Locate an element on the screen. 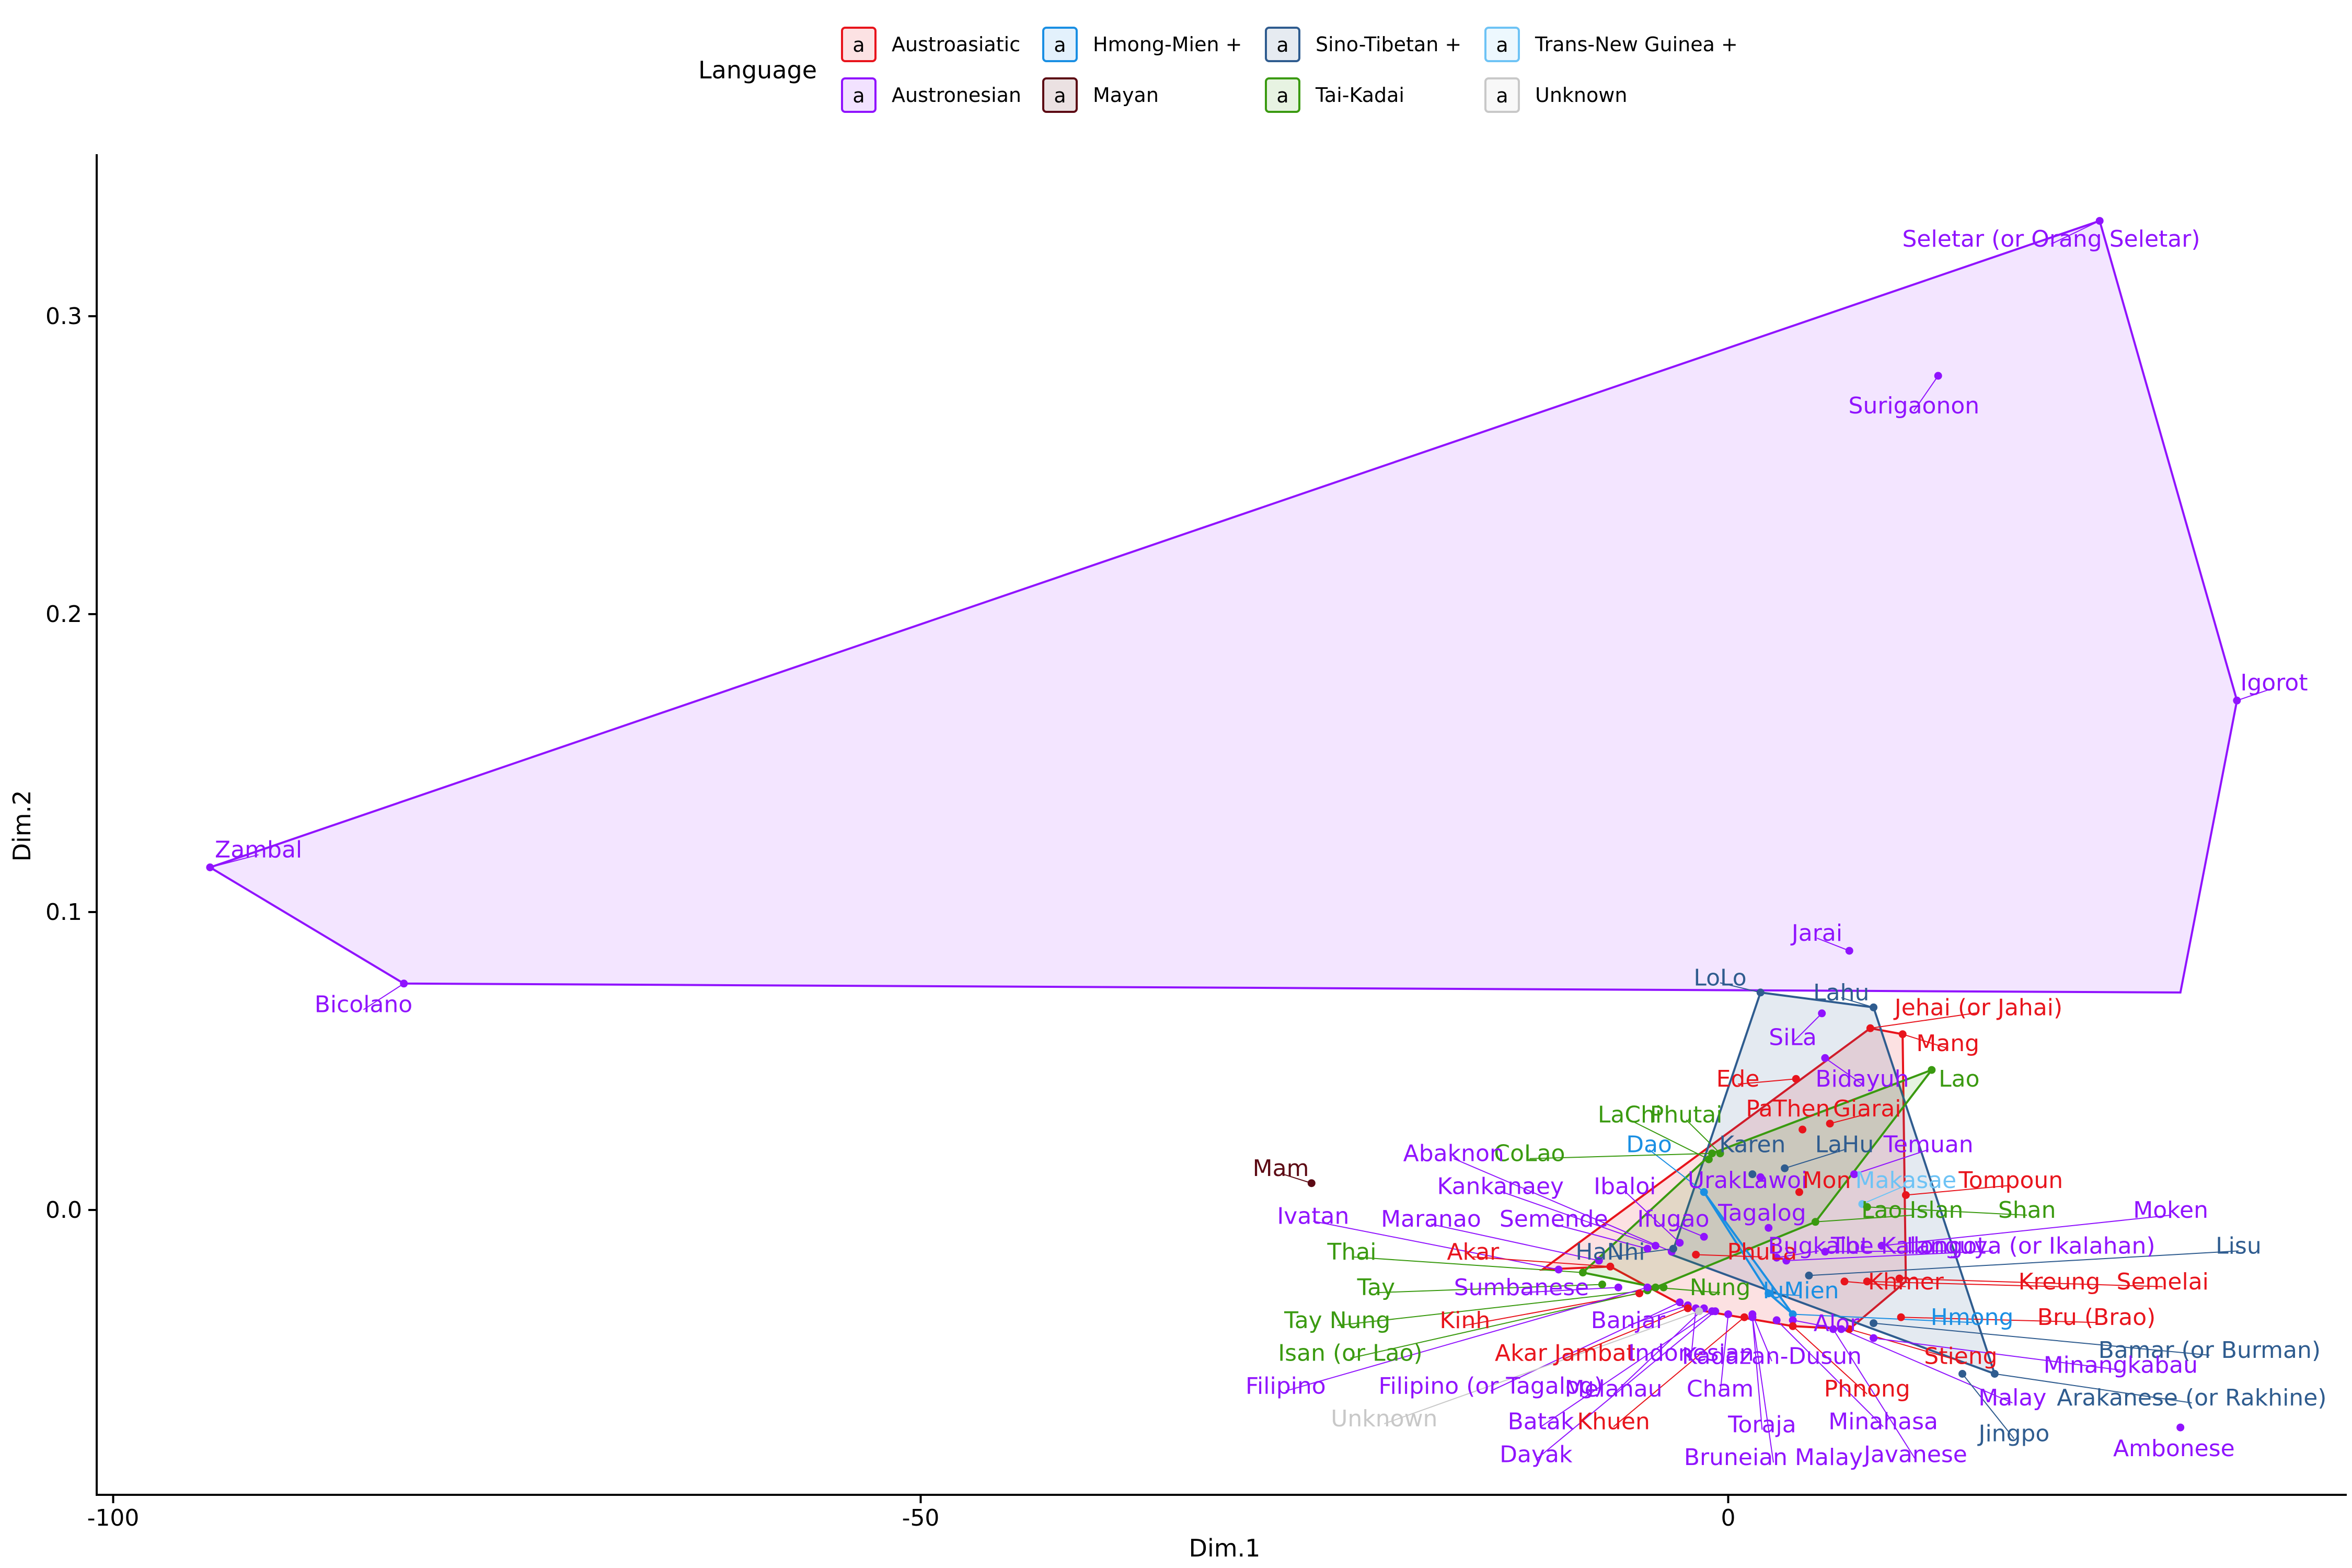  point-akar-jambat is located at coordinates (1688, 1308).